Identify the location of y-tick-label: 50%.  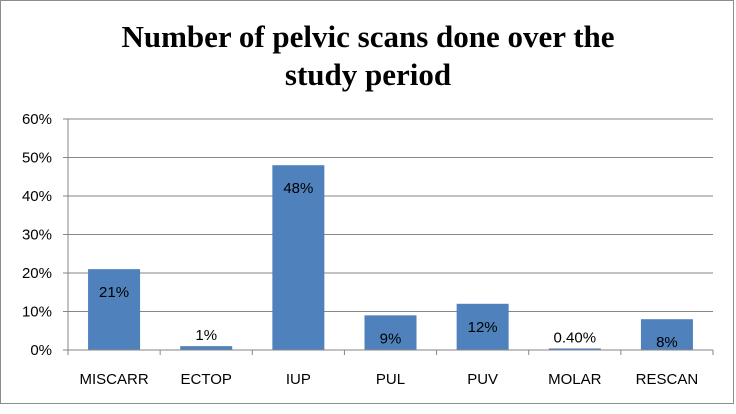
(37, 158).